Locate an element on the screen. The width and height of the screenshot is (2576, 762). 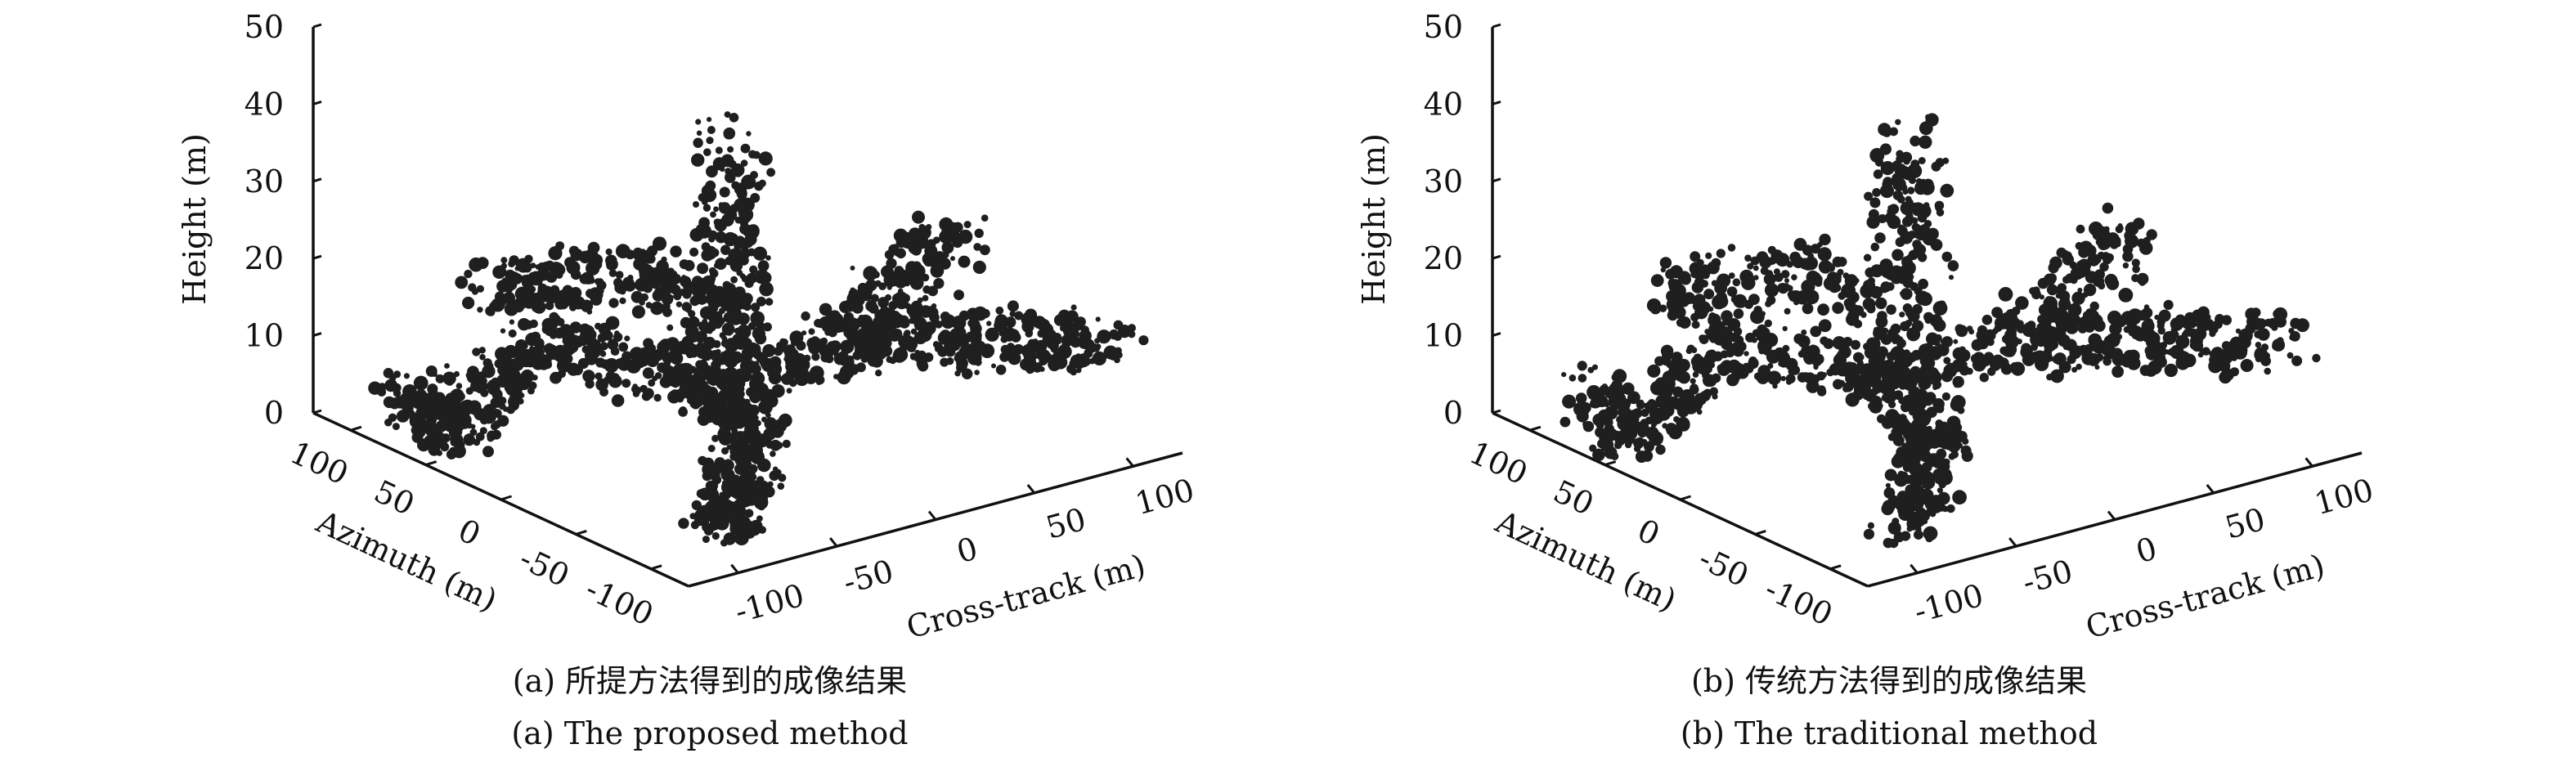
cross-track-axis-title: Cross-track (m) is located at coordinates (2205, 596).